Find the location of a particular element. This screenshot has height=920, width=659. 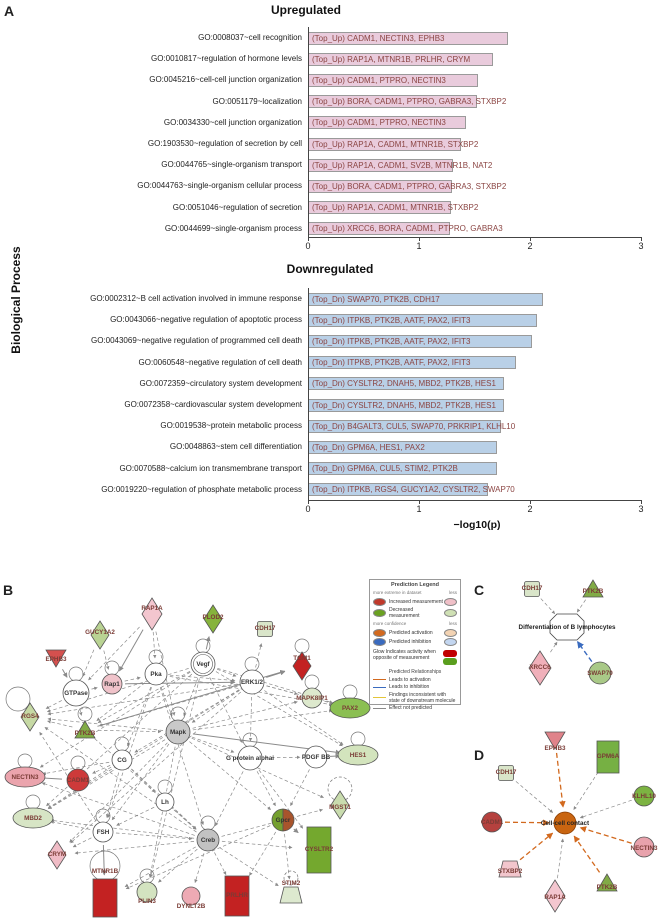

legend-measurement-1-weak-swatch is located at coordinates (450, 613).